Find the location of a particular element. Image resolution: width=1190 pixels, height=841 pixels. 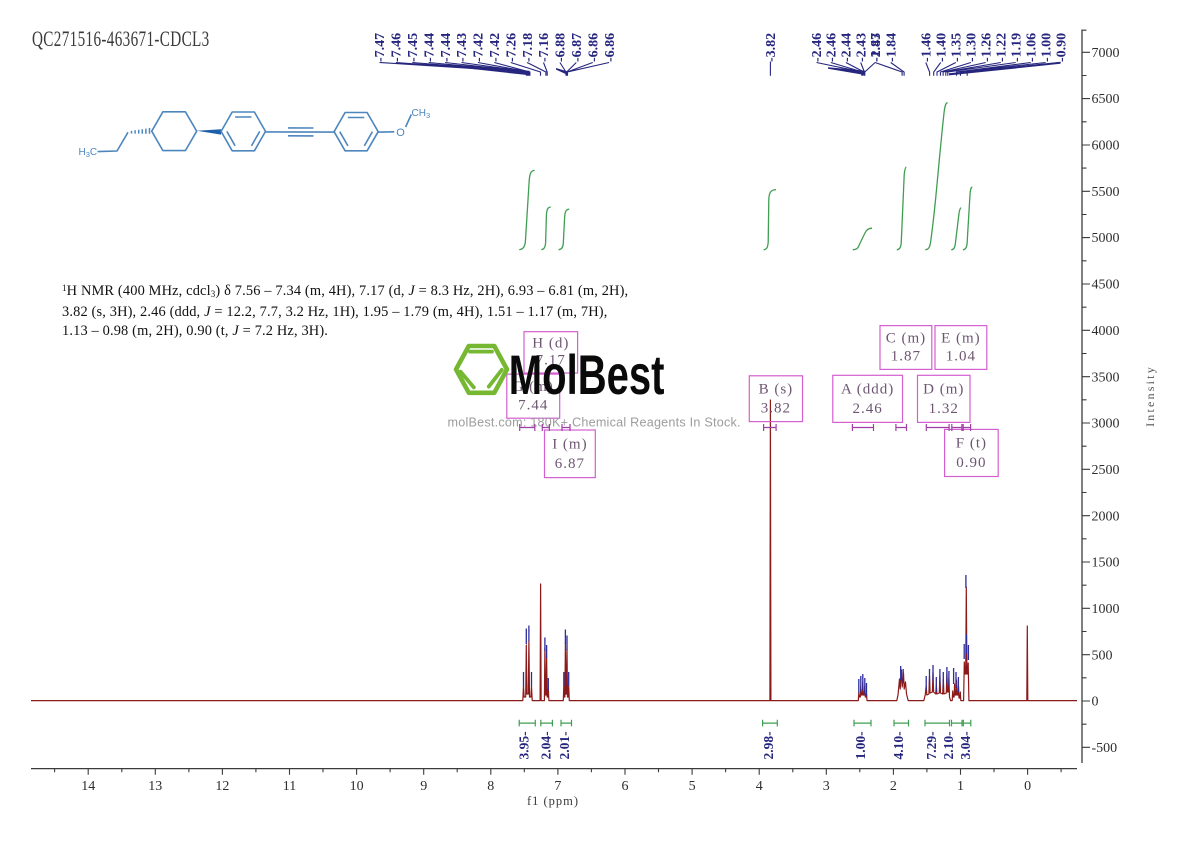

svg-text: 5000 is located at coordinates (1106, 238).